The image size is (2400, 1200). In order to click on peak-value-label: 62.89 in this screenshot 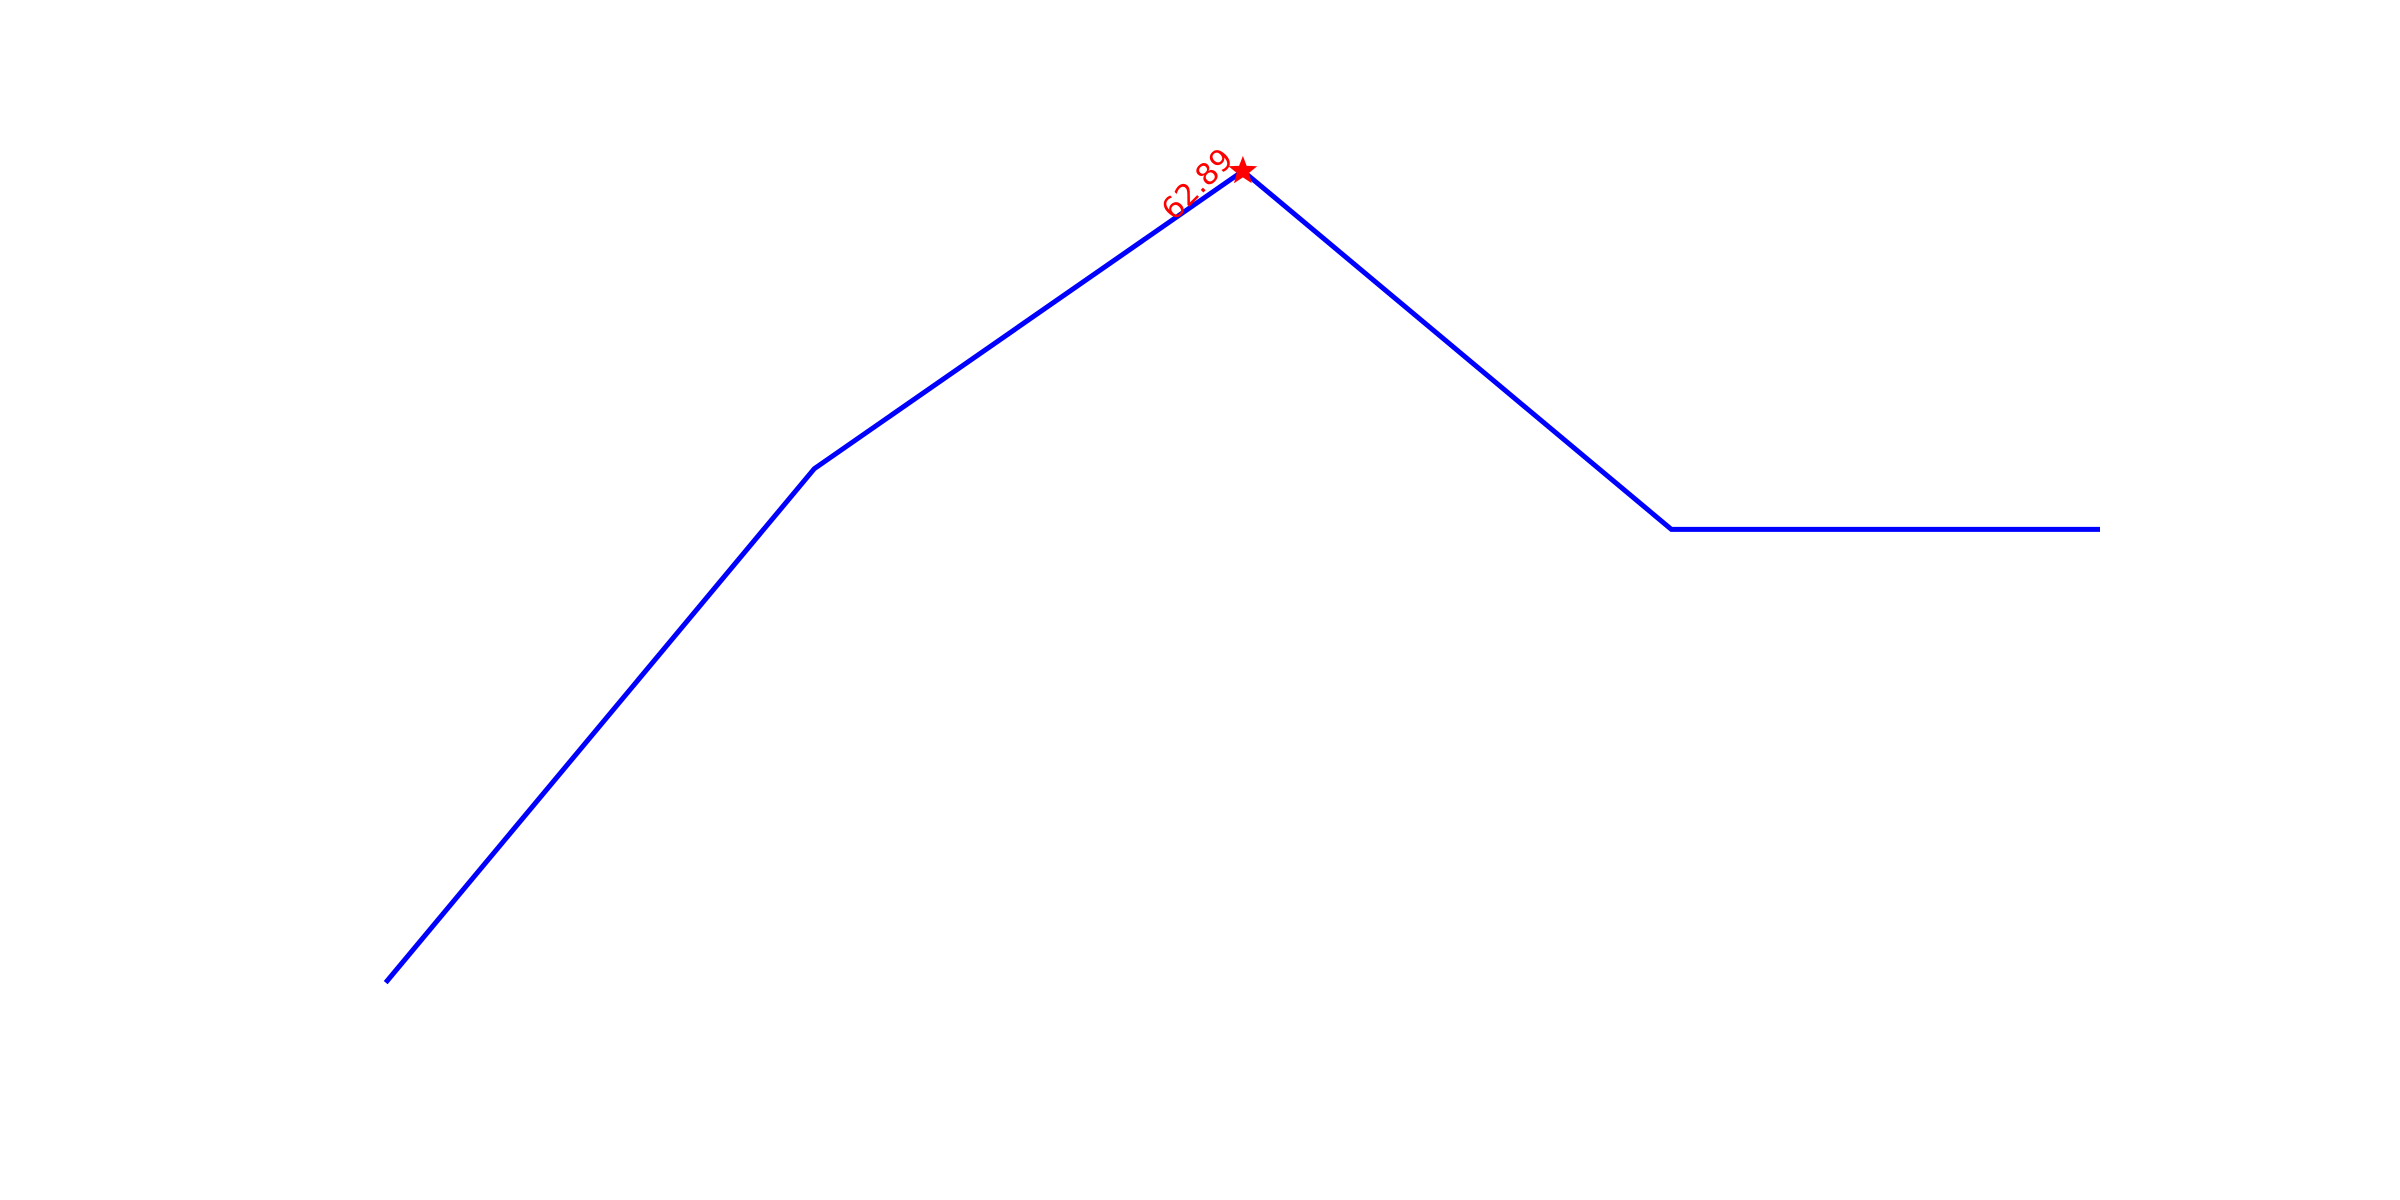, I will do `click(1197, 184)`.